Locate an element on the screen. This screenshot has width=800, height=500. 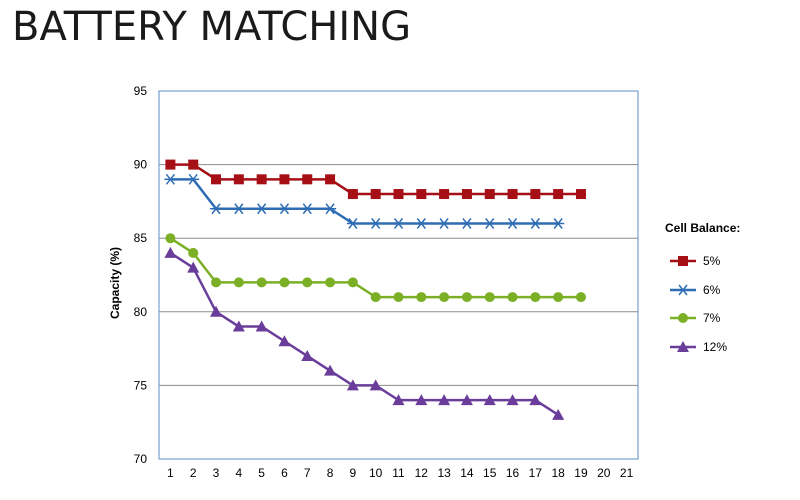
x-tick-label: 18 is located at coordinates (558, 473).